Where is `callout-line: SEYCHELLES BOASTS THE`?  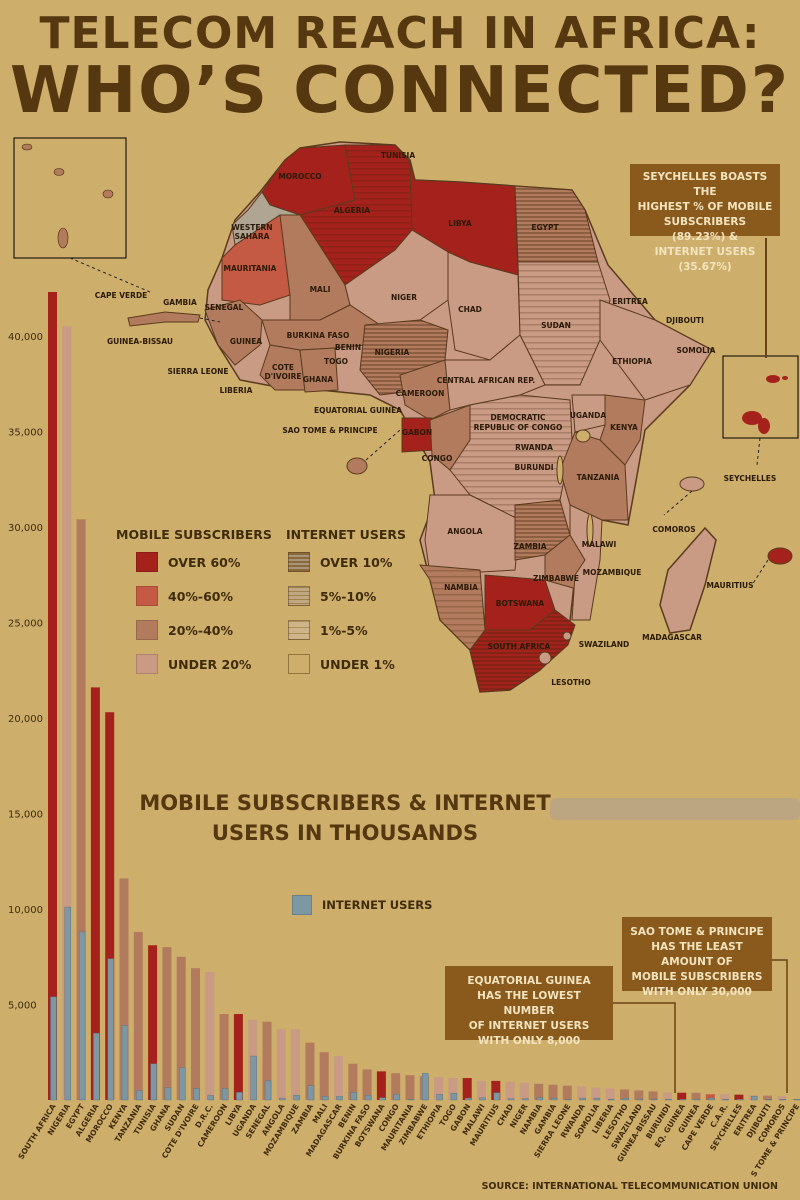
callout-line: SEYCHELLES BOASTS THE is located at coordinates (705, 184).